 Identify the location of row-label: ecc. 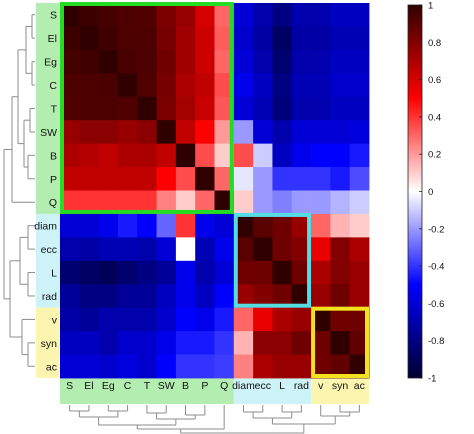
(49, 250).